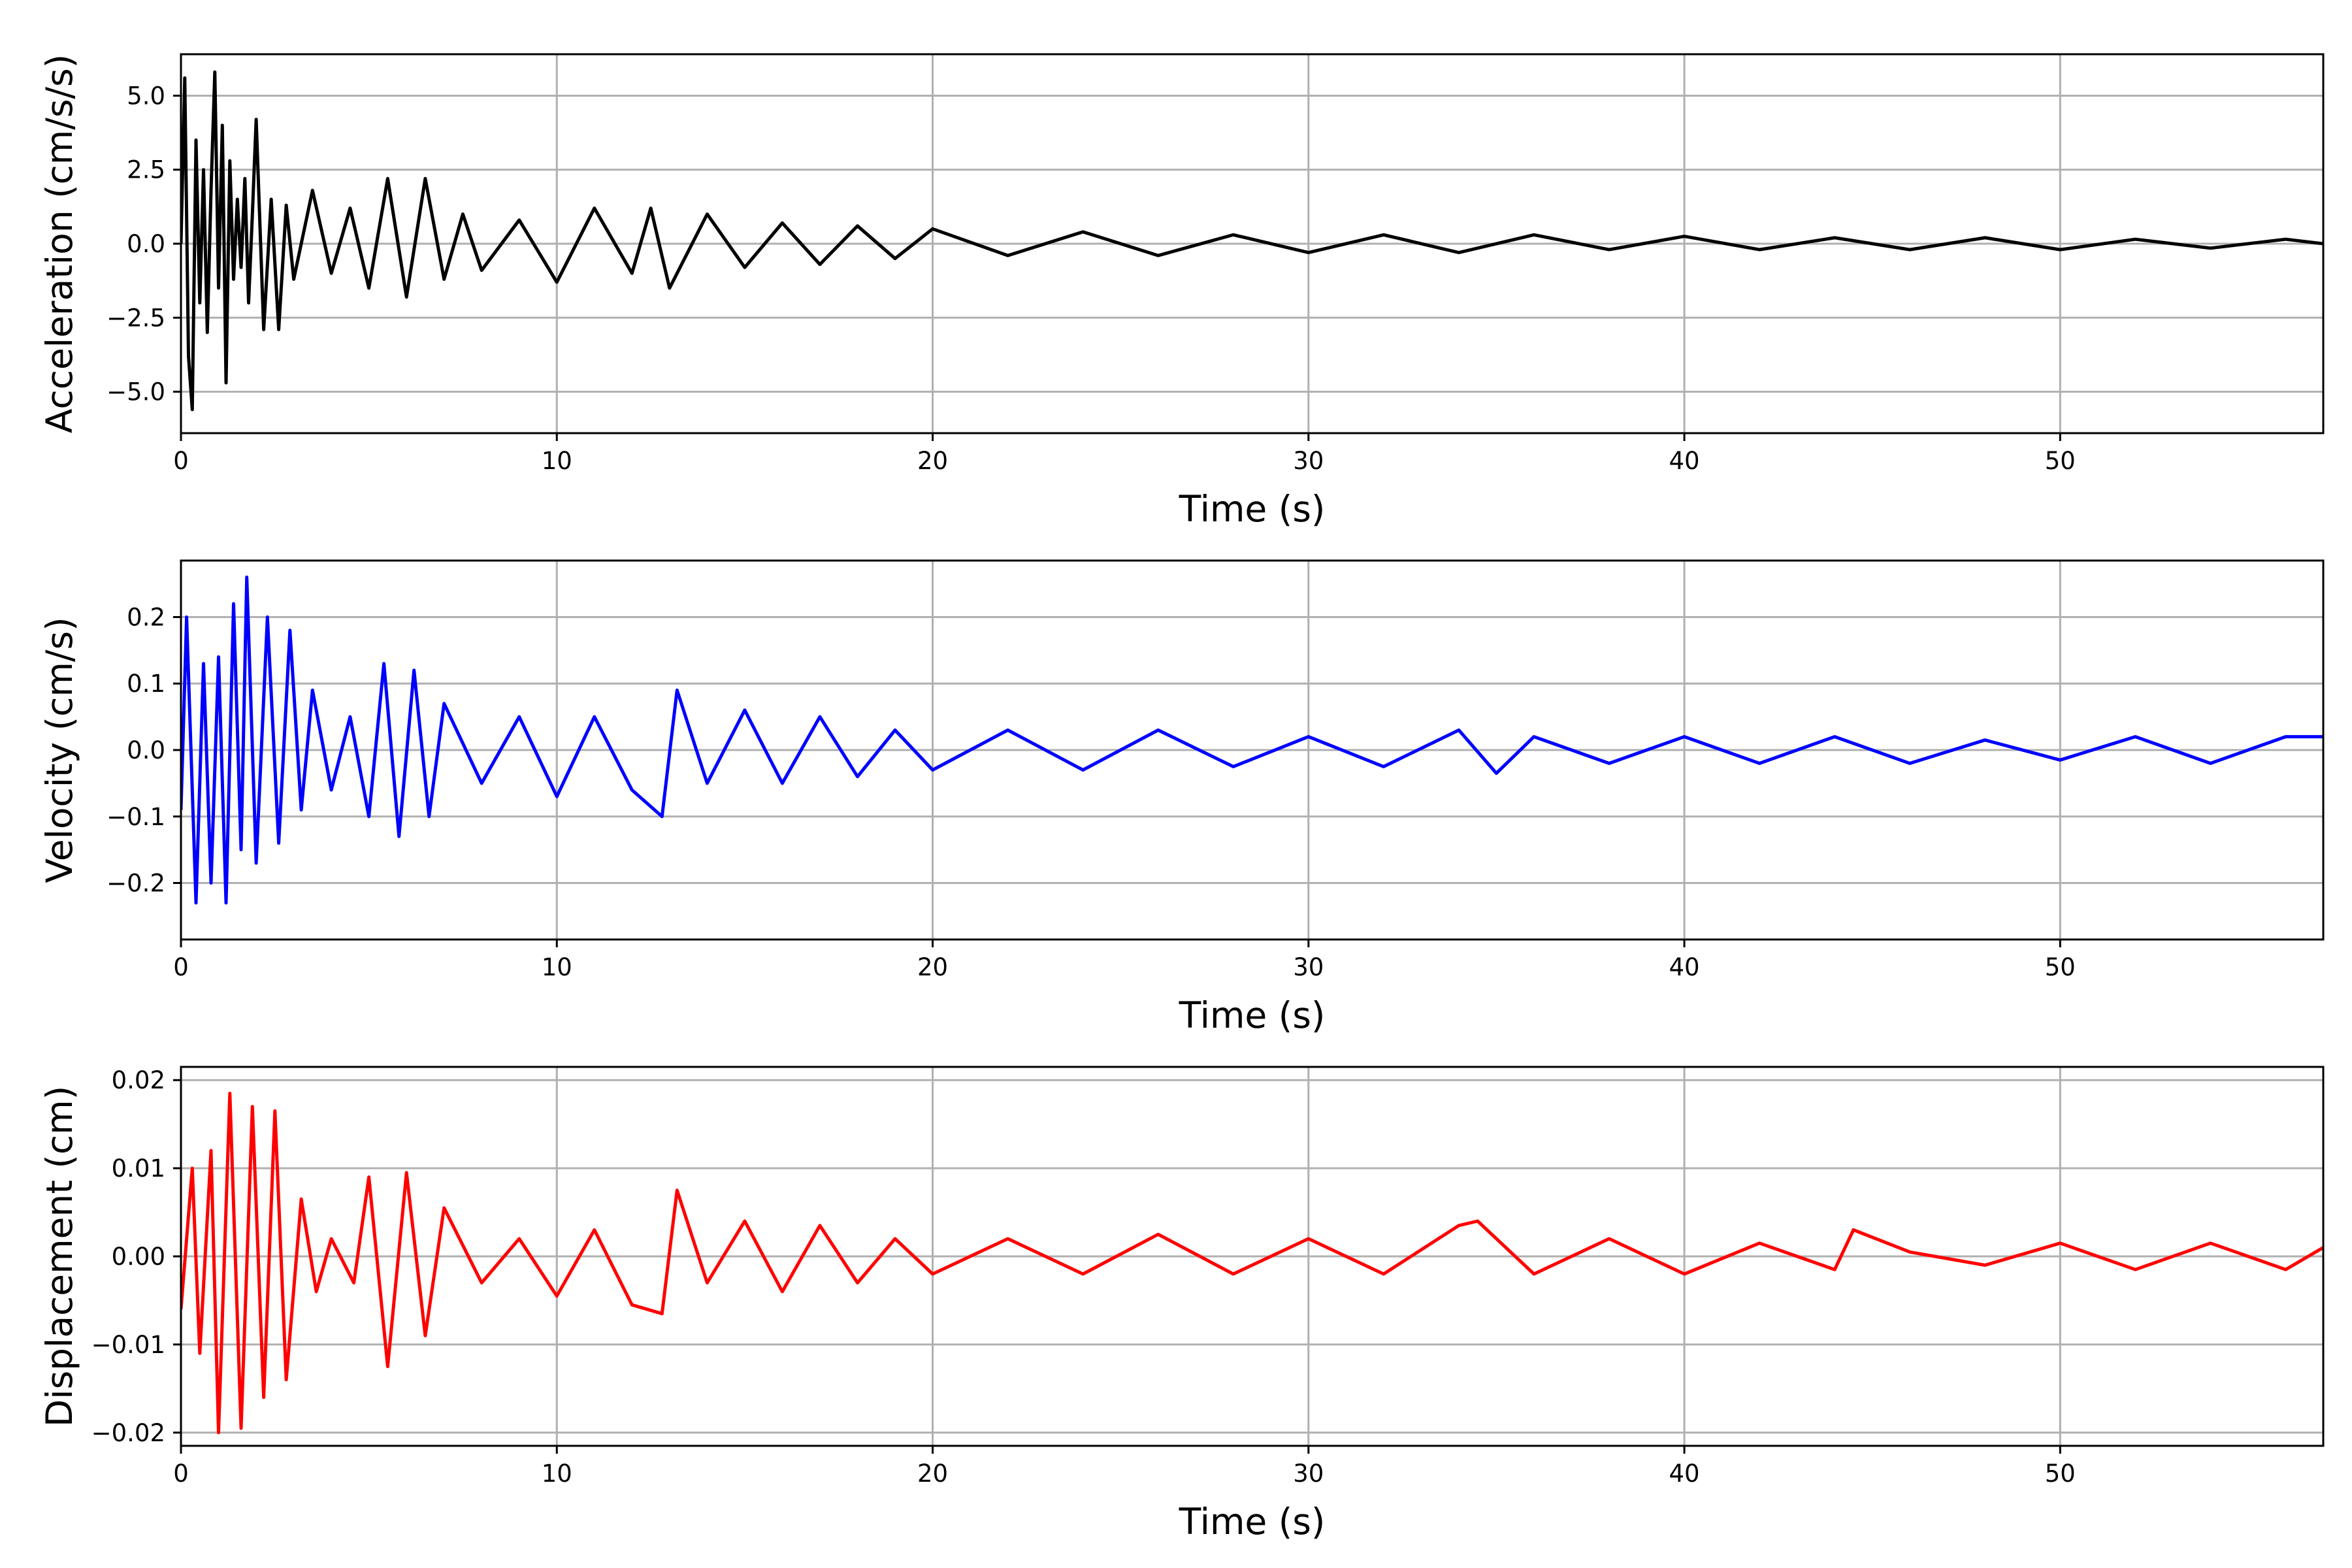 The height and width of the screenshot is (1568, 2352). Describe the element at coordinates (138, 1080) in the screenshot. I see `displacement-ytick-label: 0.02` at that location.